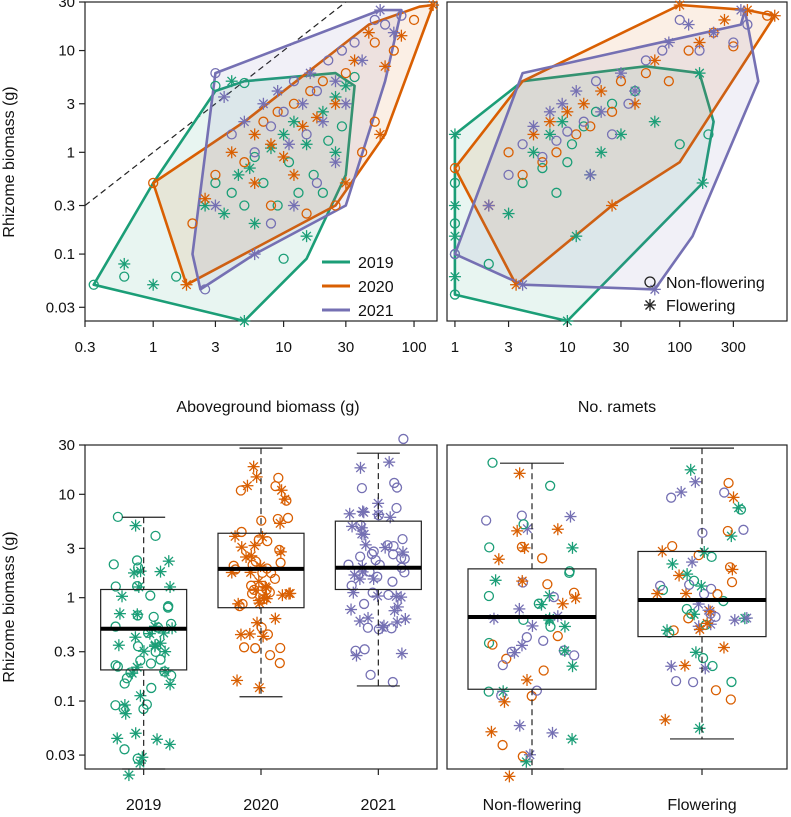  What do you see at coordinates (9, 606) in the screenshot?
I see `panel-c-ylabel: Rhizome biomass (g)` at bounding box center [9, 606].